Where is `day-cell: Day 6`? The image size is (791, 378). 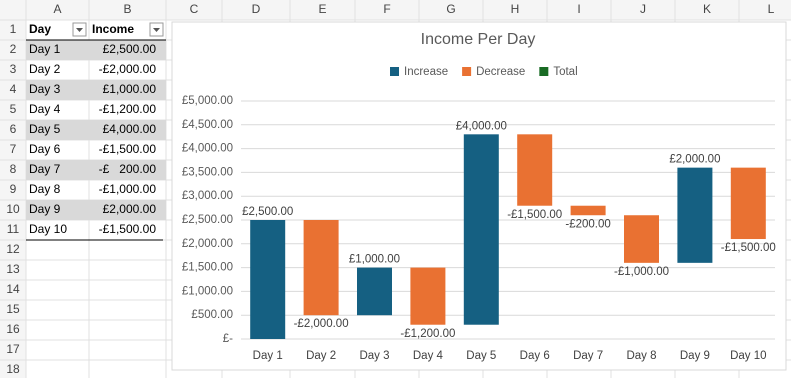
day-cell: Day 6 is located at coordinates (45, 149).